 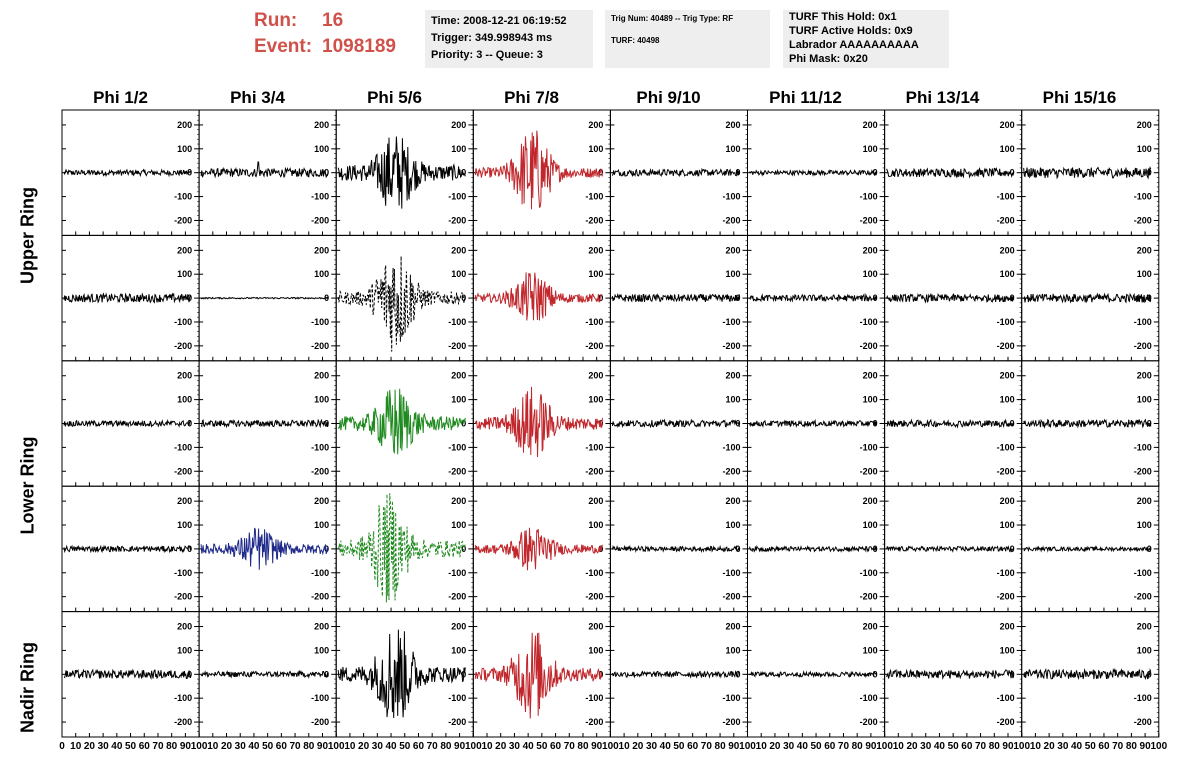 I want to click on x-tick-label: 60, so click(x=967, y=746).